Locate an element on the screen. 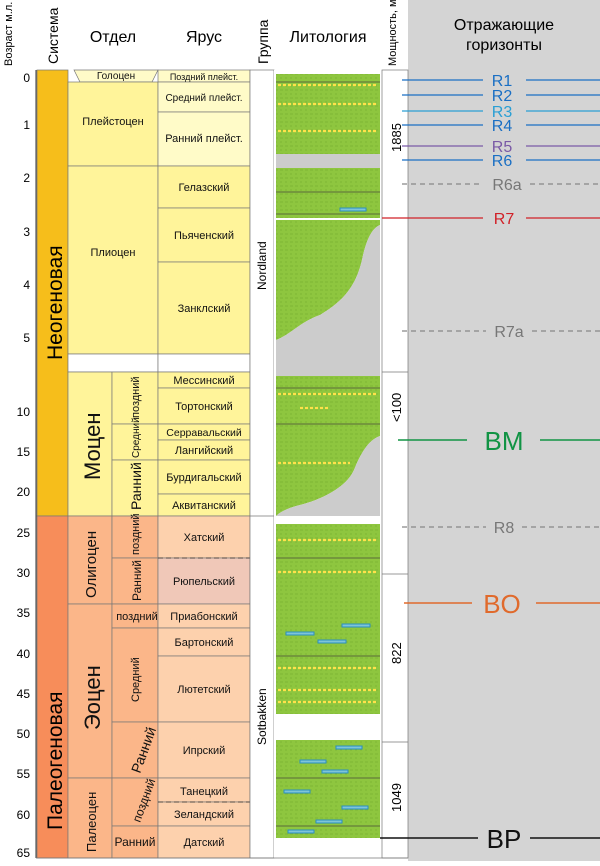 The width and height of the screenshot is (600, 866). stage-label: Датский is located at coordinates (204, 843).